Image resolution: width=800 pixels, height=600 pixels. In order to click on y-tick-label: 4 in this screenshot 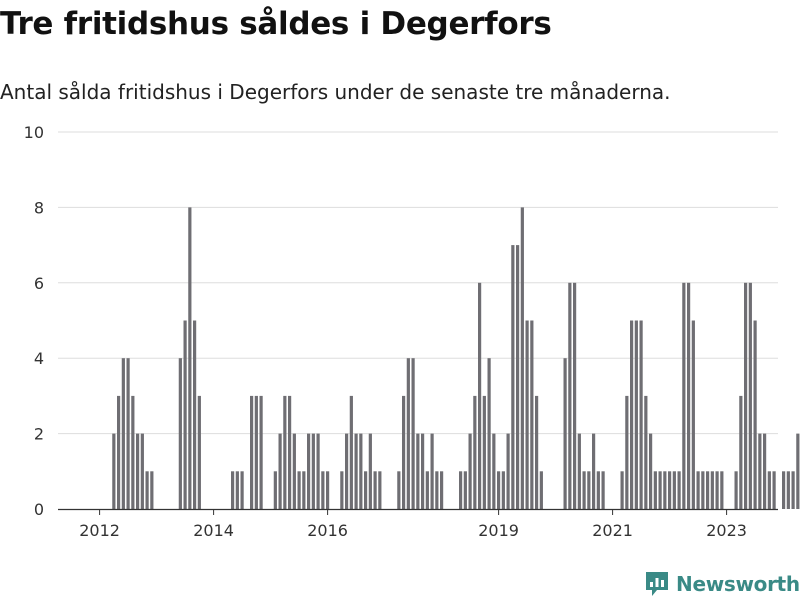, I will do `click(39, 358)`.